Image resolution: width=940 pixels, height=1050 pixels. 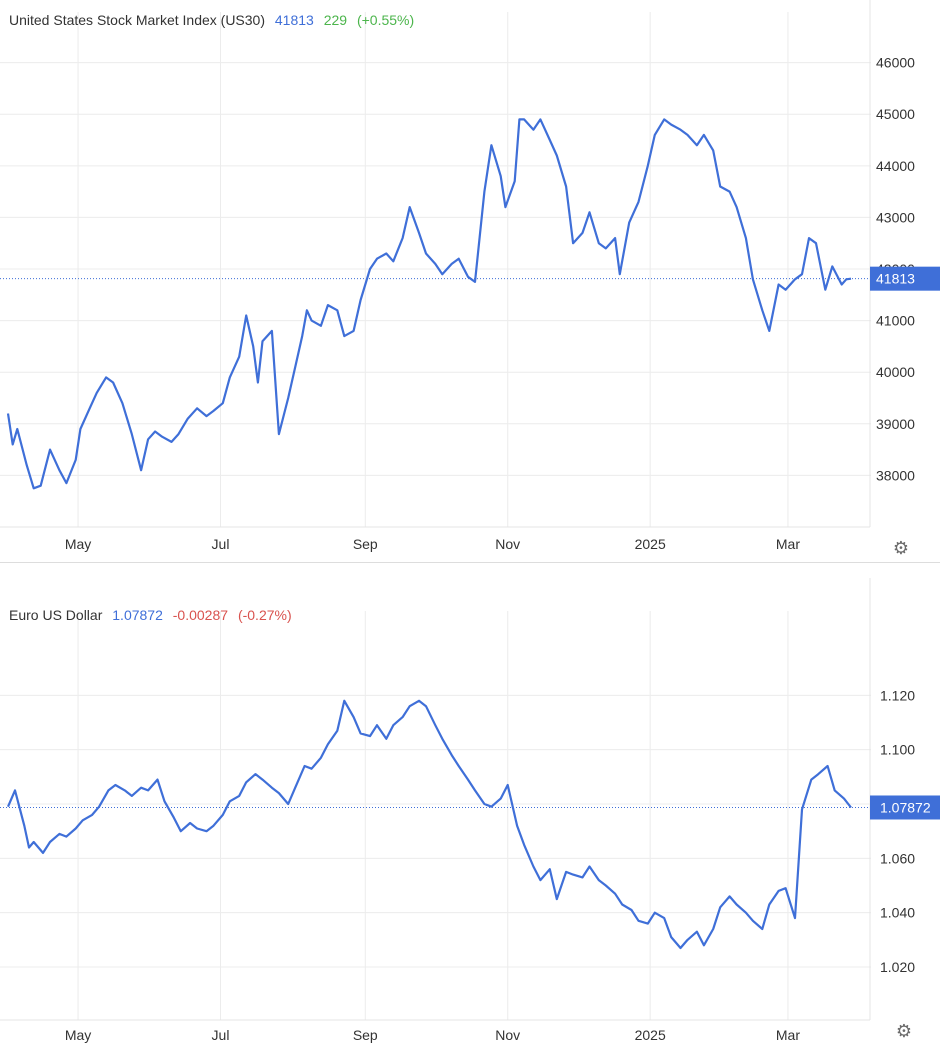 I want to click on y-tick-label: 41000, so click(x=895, y=321).